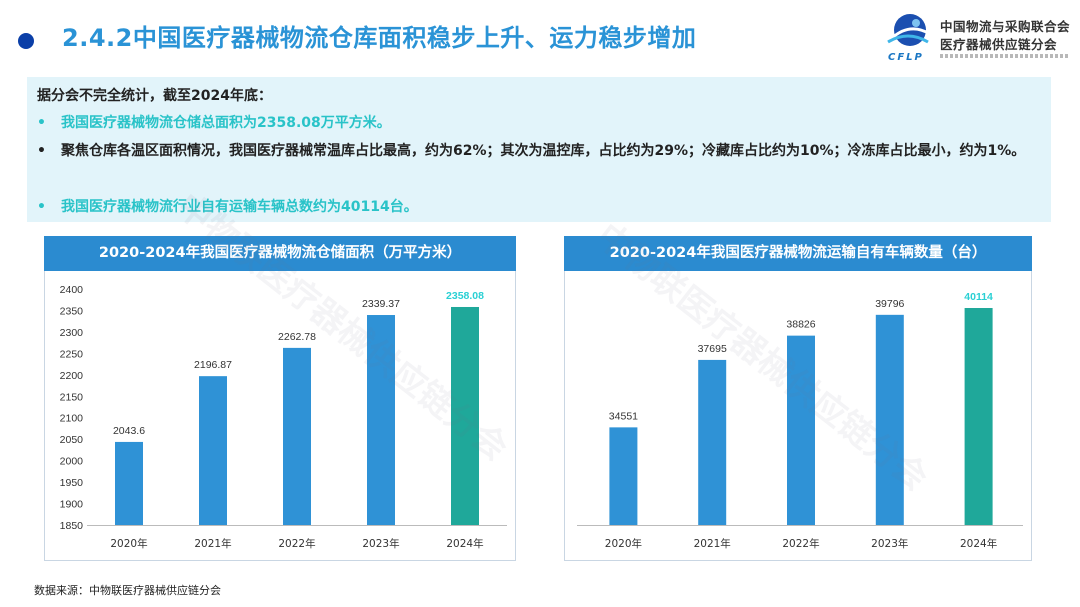  I want to click on bar-value-label: 2262.78, so click(297, 337).